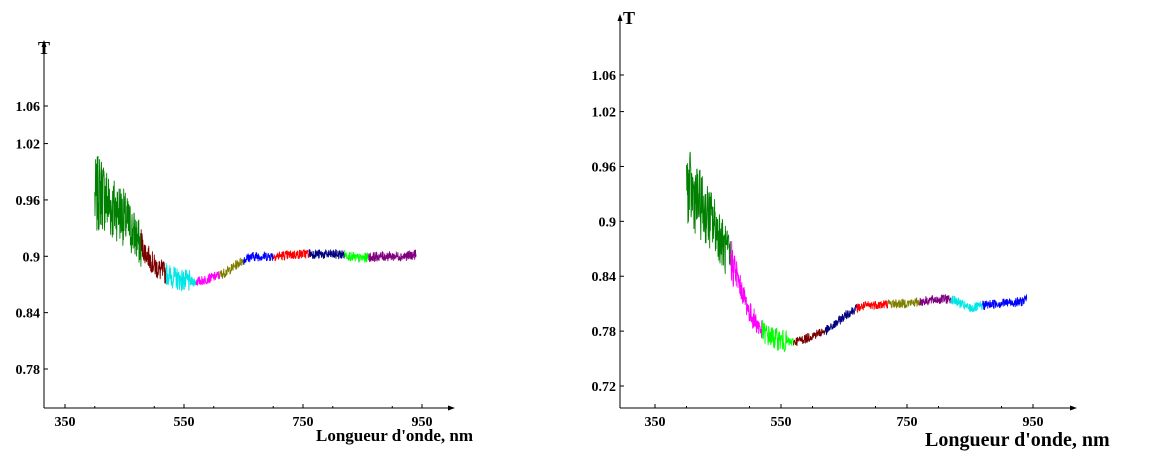 Image resolution: width=1154 pixels, height=452 pixels. What do you see at coordinates (44, 48) in the screenshot?
I see `left-y-axis-label: T` at bounding box center [44, 48].